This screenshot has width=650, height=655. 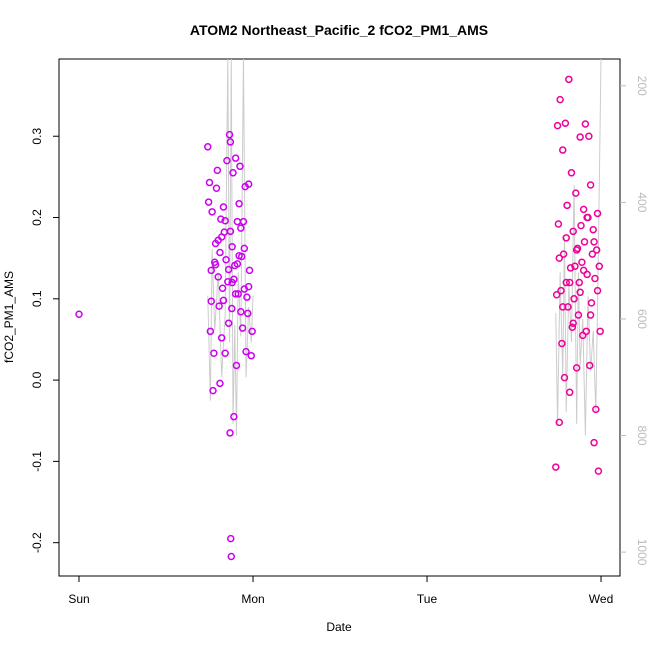 What do you see at coordinates (78, 599) in the screenshot?
I see `x-tick-label: Sun` at bounding box center [78, 599].